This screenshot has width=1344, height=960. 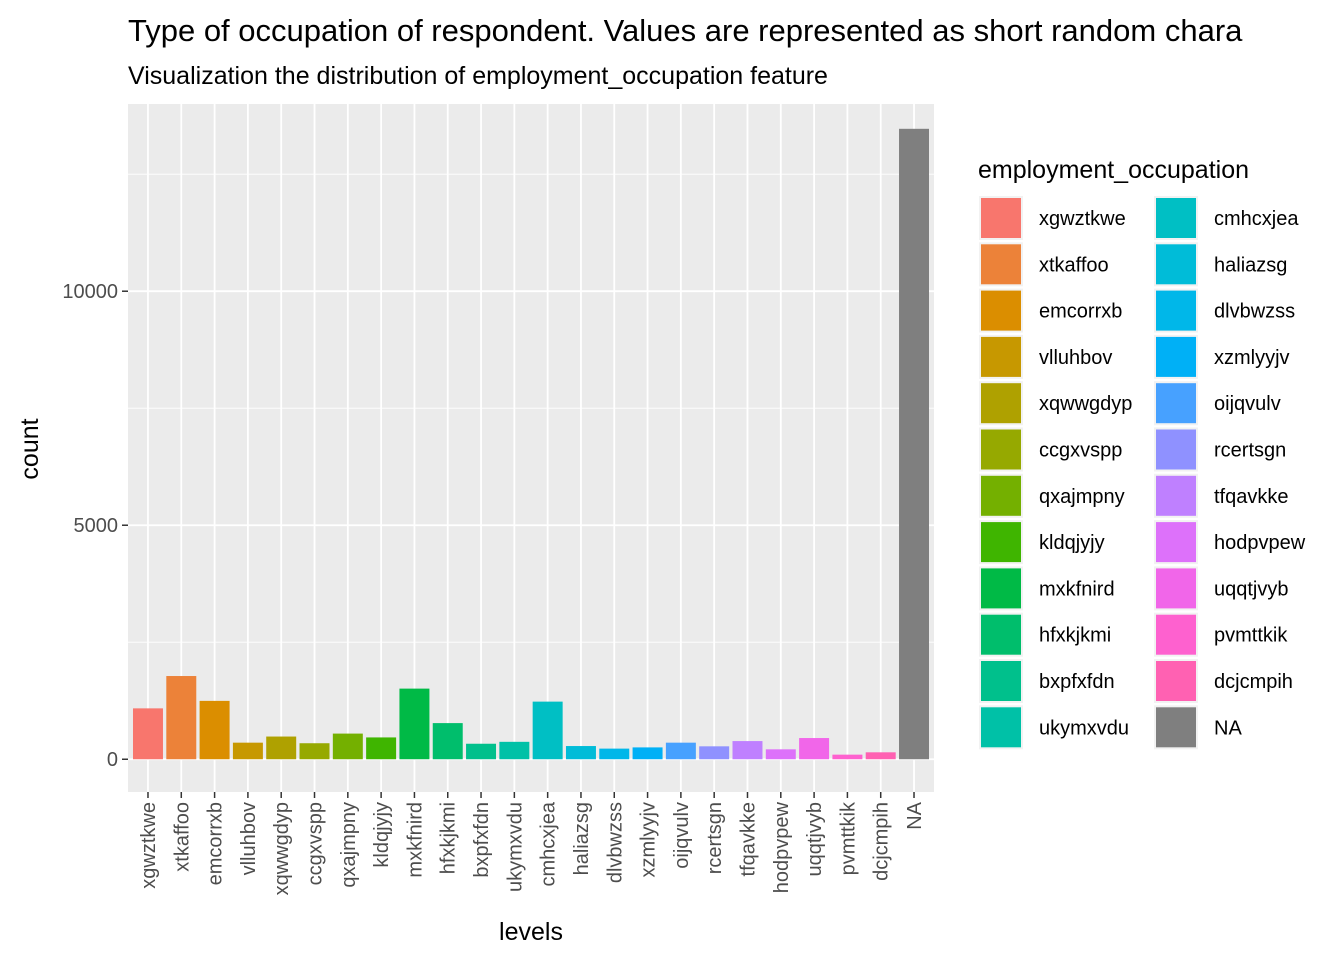 What do you see at coordinates (1001, 634) in the screenshot?
I see `legend-swatch-hfxkjkmi` at bounding box center [1001, 634].